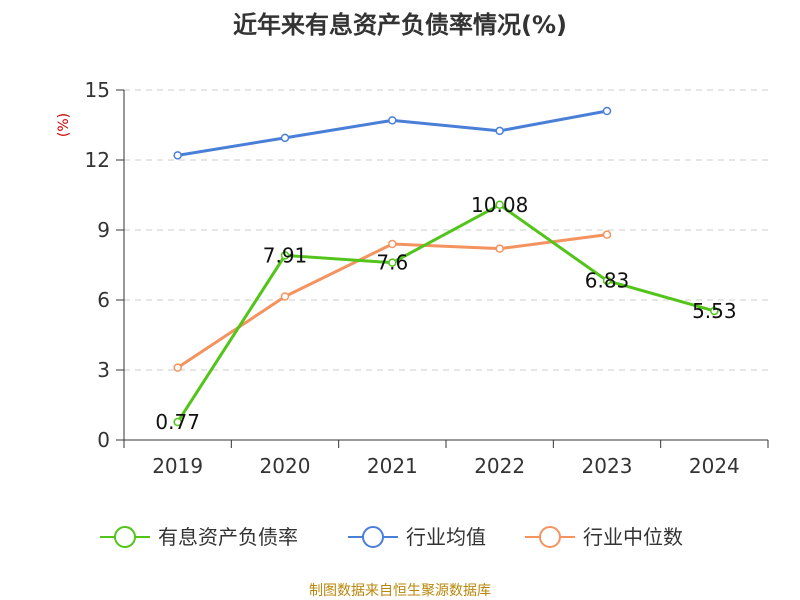  I want to click on legend-label: 行业中位数, so click(633, 537).